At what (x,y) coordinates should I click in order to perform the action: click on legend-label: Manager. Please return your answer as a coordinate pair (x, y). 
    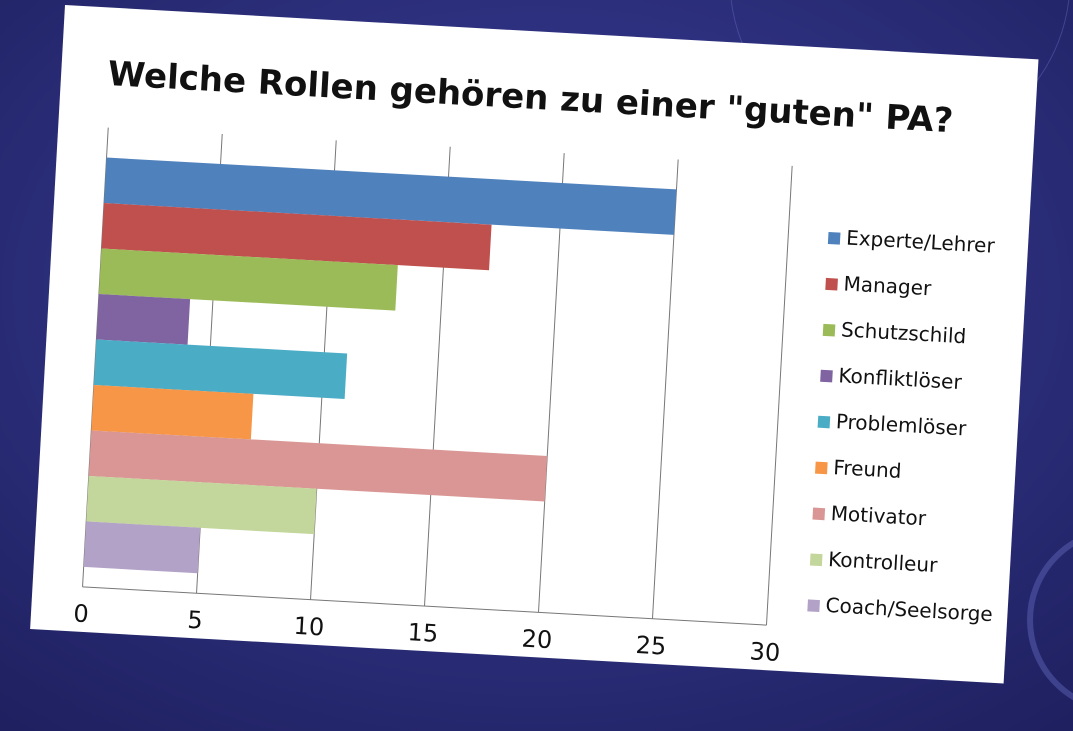
    Looking at the image, I should click on (888, 285).